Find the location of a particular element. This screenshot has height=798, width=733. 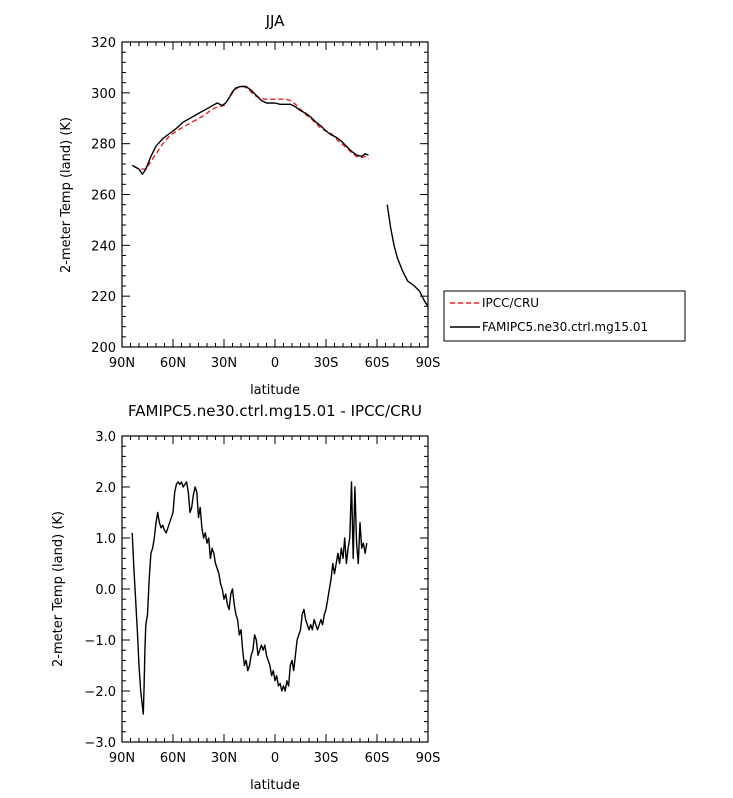

y-tick-label: 1.0 is located at coordinates (105, 539).